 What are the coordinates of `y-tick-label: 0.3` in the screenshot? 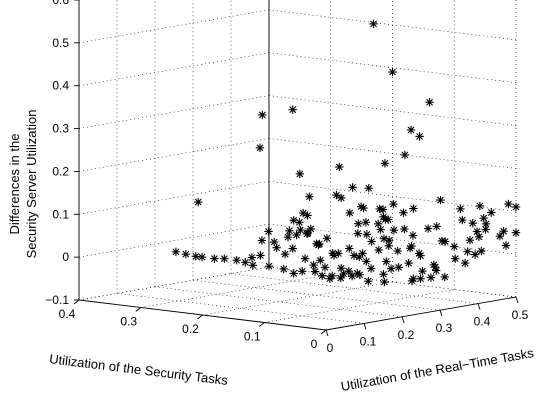 It's located at (128, 322).